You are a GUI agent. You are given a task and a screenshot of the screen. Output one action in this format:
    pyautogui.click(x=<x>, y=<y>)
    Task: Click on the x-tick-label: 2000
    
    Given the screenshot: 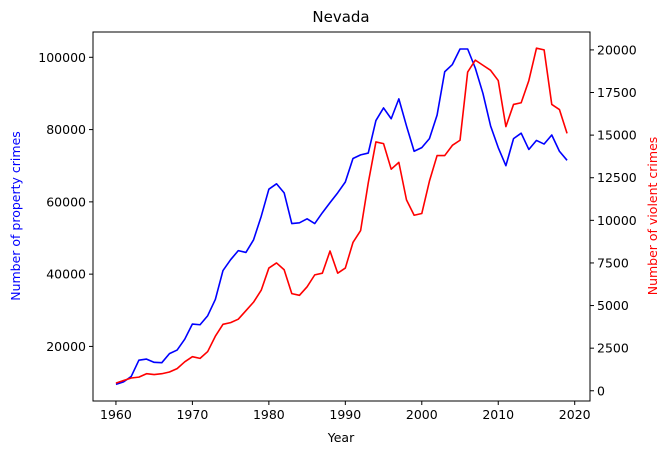 What is the action you would take?
    pyautogui.click(x=422, y=414)
    